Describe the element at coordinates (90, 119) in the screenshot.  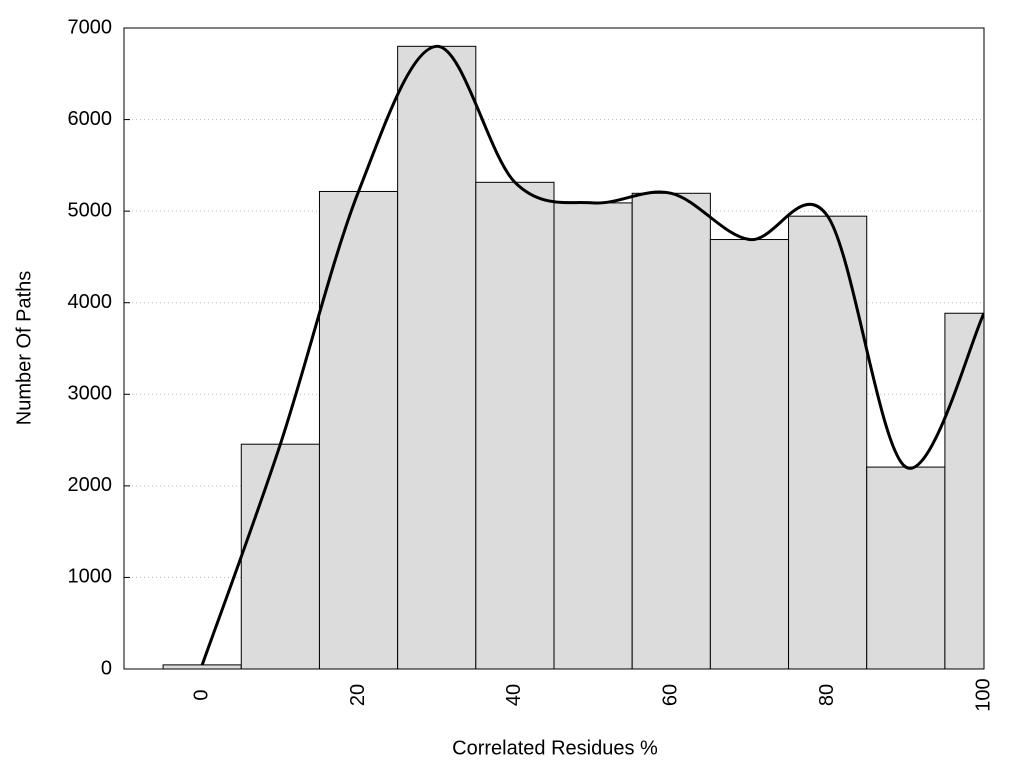
I see `y-tick-label: 6000` at that location.